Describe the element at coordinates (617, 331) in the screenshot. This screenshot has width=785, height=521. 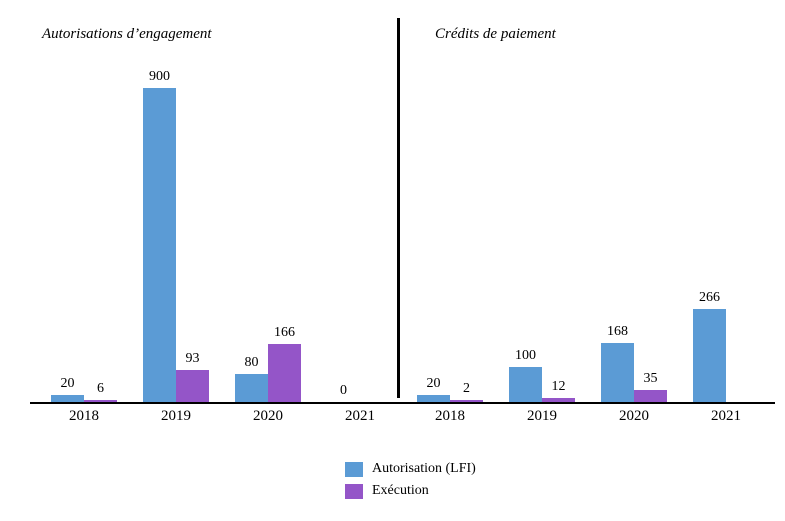
I see `value-label-autorisation-lfi-2020: 168` at that location.